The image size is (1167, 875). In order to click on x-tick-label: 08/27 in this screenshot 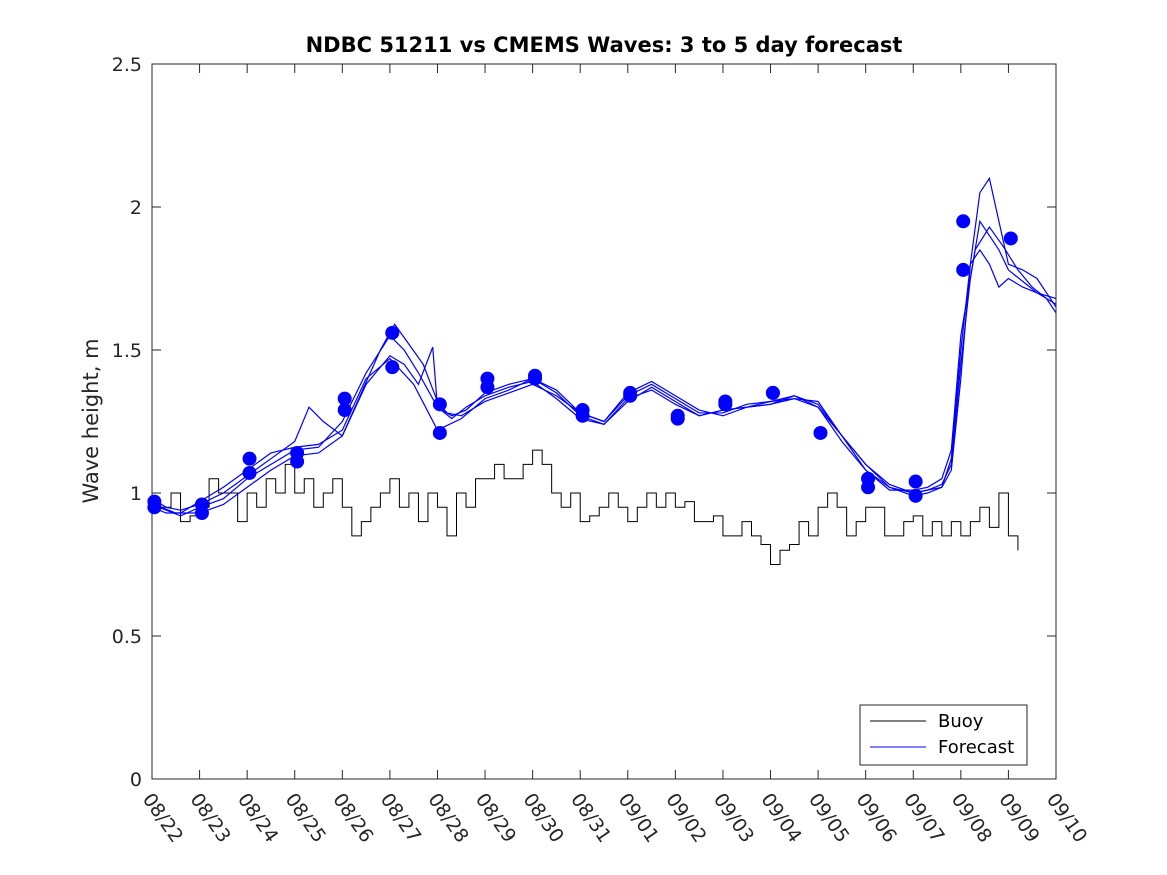, I will do `click(400, 817)`.